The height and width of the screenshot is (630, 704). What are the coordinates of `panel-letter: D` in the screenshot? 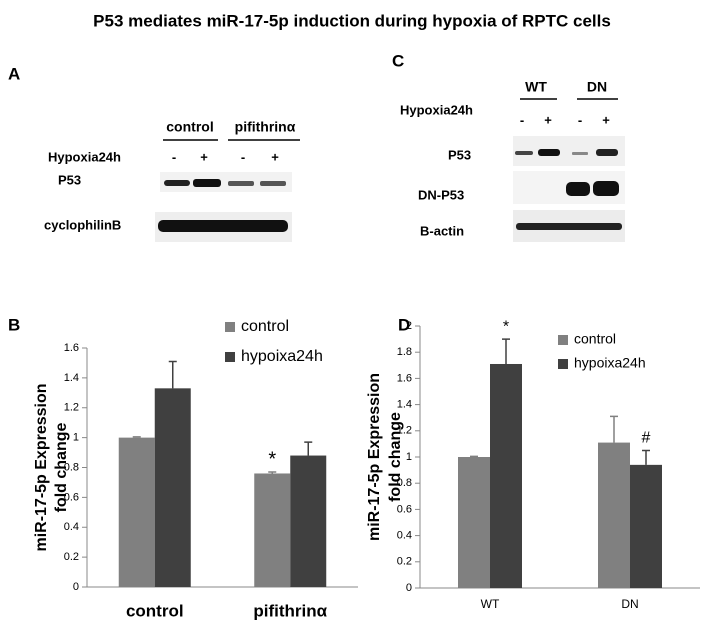 It's located at (404, 324).